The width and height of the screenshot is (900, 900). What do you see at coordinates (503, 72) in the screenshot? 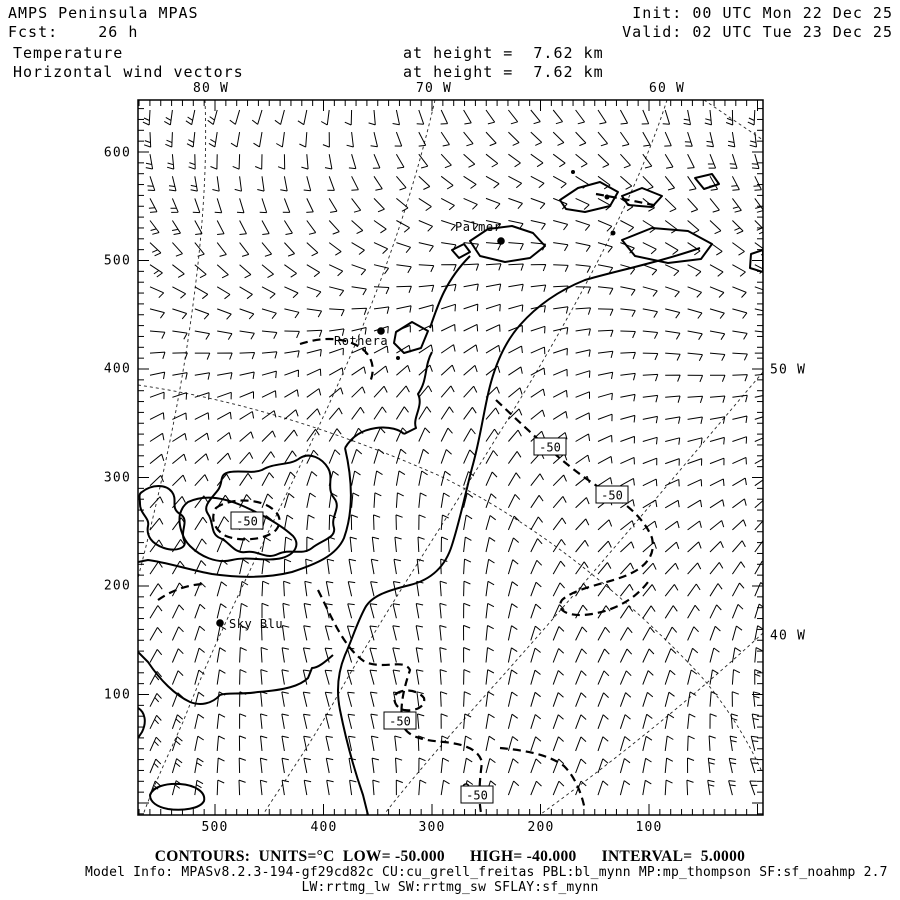
I see `field-2-level: at height = 7.62 km` at bounding box center [503, 72].